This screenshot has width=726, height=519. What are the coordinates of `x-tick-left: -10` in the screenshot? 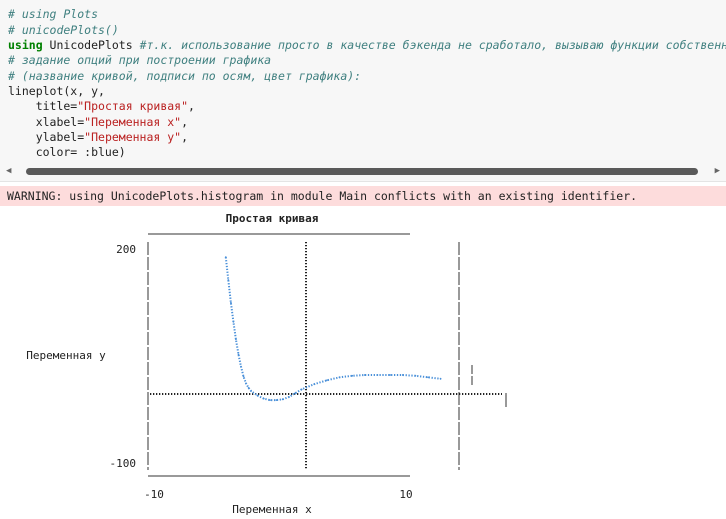 It's located at (154, 494).